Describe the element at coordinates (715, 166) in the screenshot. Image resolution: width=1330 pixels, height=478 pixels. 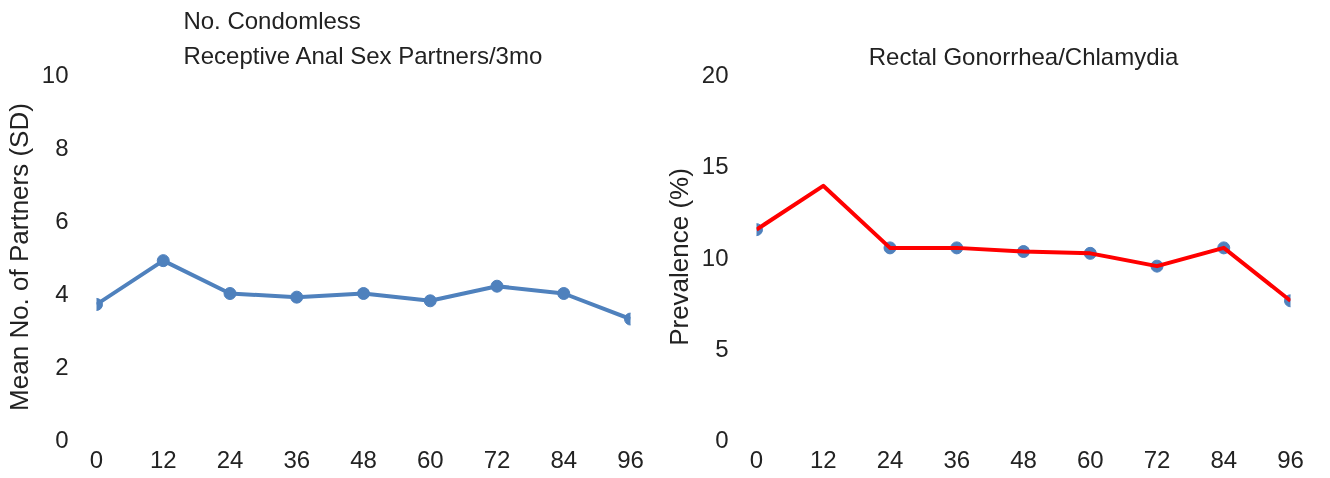
I see `y-tick-label: 15` at that location.